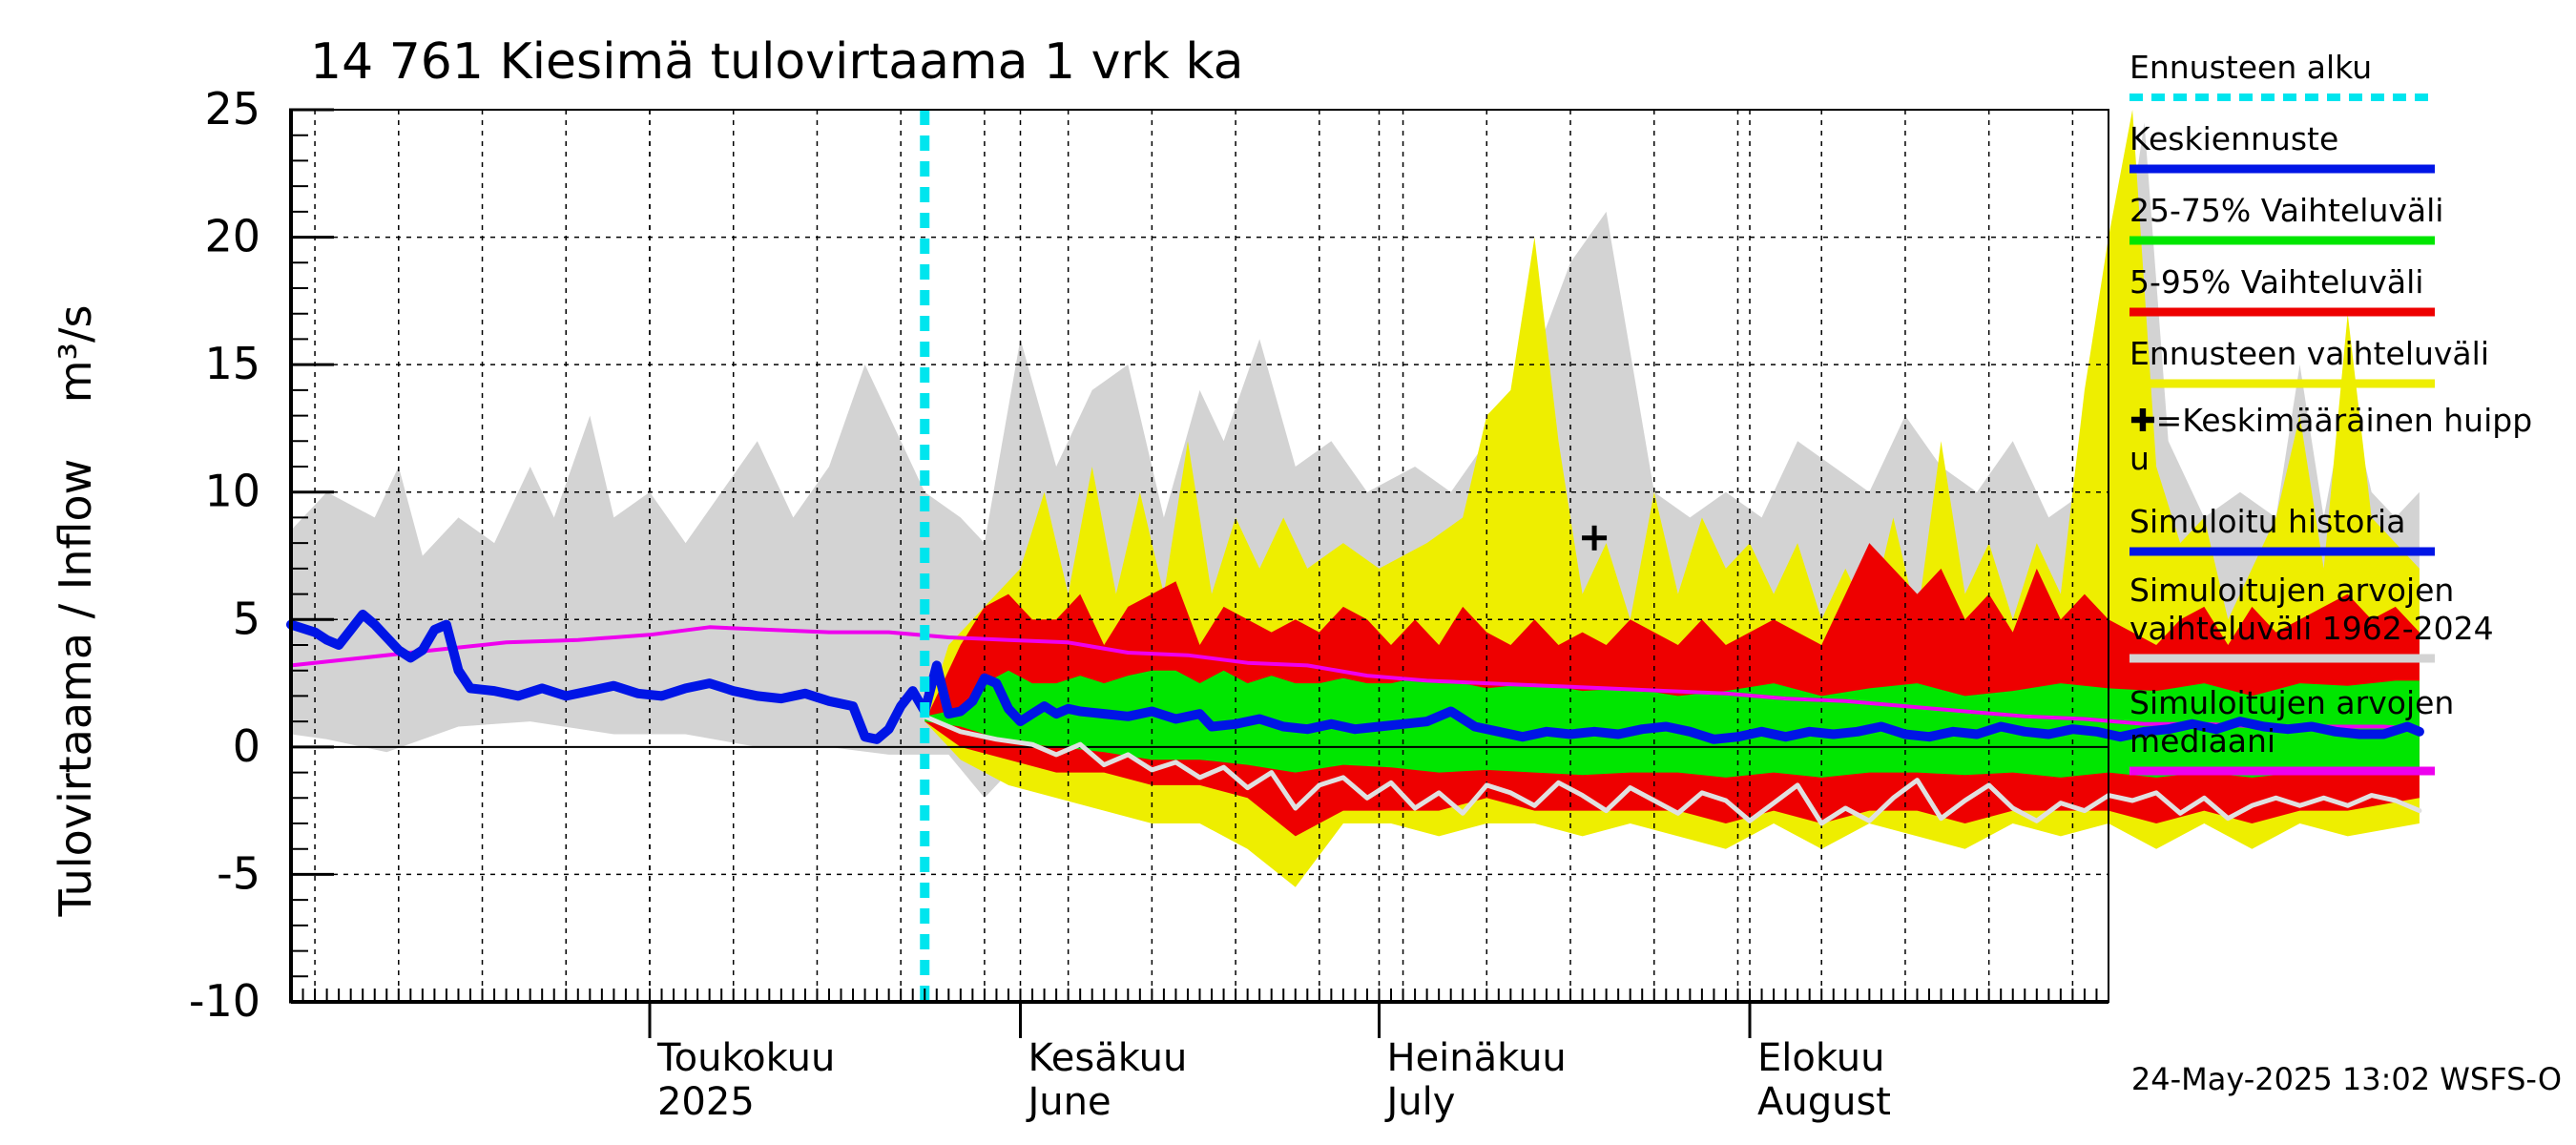 The image size is (2576, 1145). What do you see at coordinates (2311, 628) in the screenshot?
I see `legend-label: vaihteluväli 1962-2024` at bounding box center [2311, 628].